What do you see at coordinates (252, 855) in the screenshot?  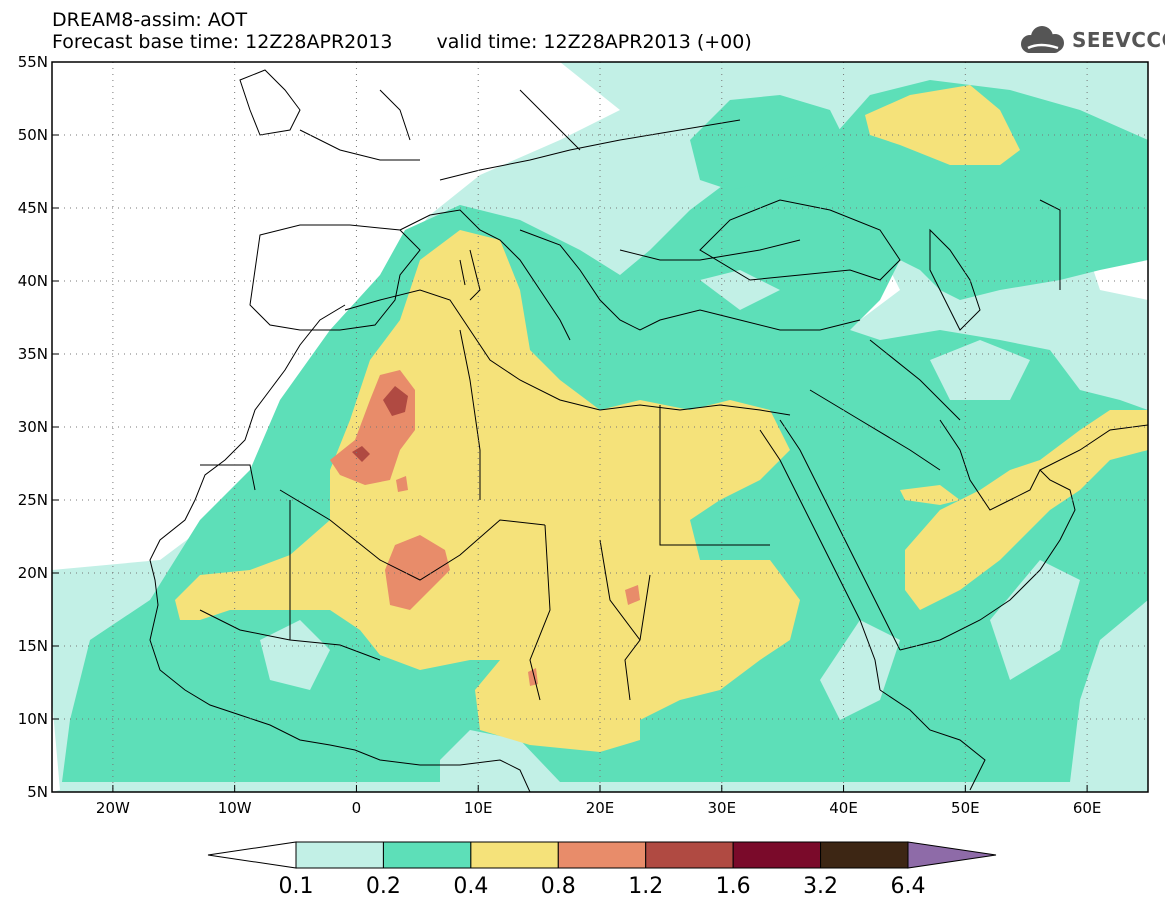 I see `colorbar-min-arrow` at bounding box center [252, 855].